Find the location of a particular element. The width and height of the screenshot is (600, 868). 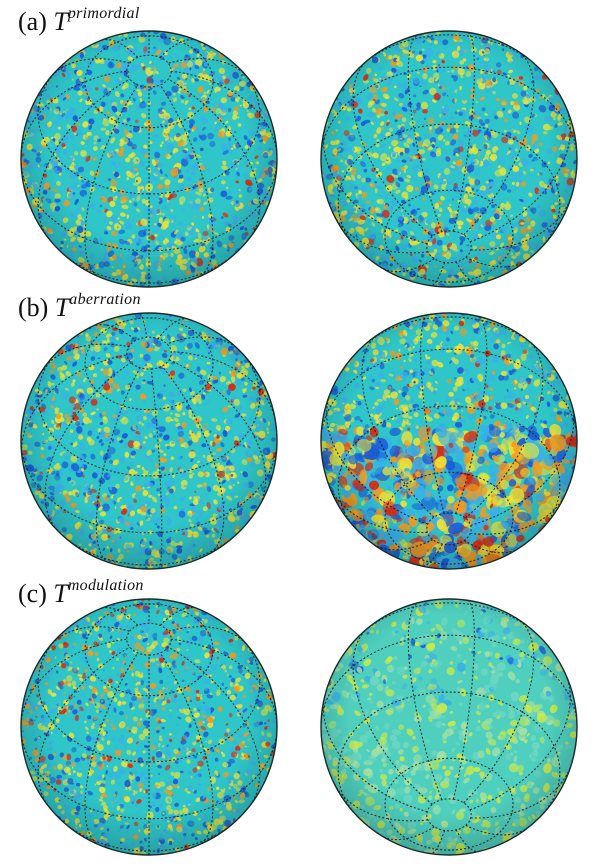

panel-superscript-a: primordial is located at coordinates (103, 13).